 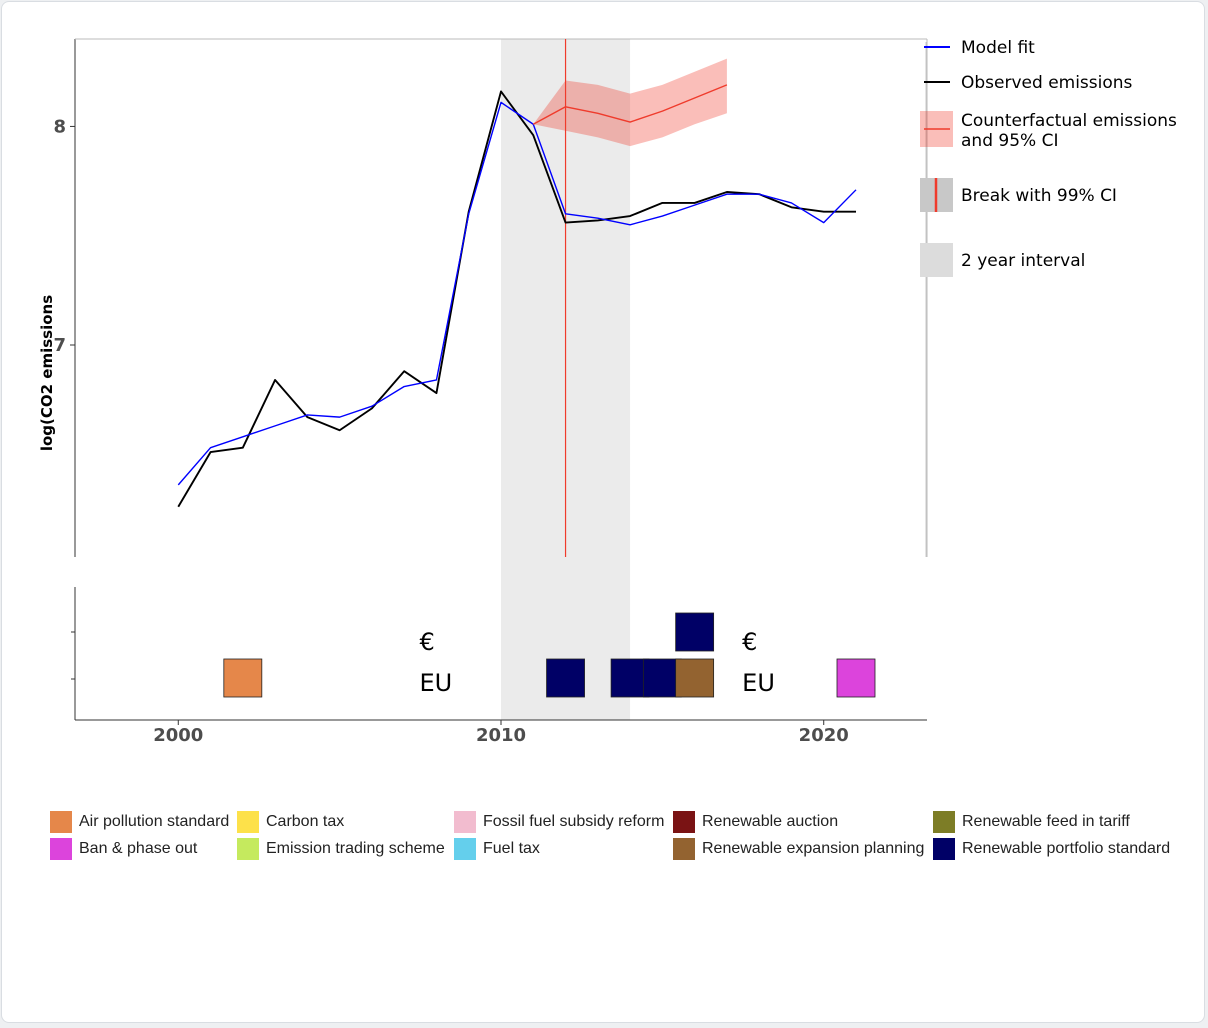 I want to click on policy-legend-item: Renewable feed in tariff, so click(x=1031, y=822).